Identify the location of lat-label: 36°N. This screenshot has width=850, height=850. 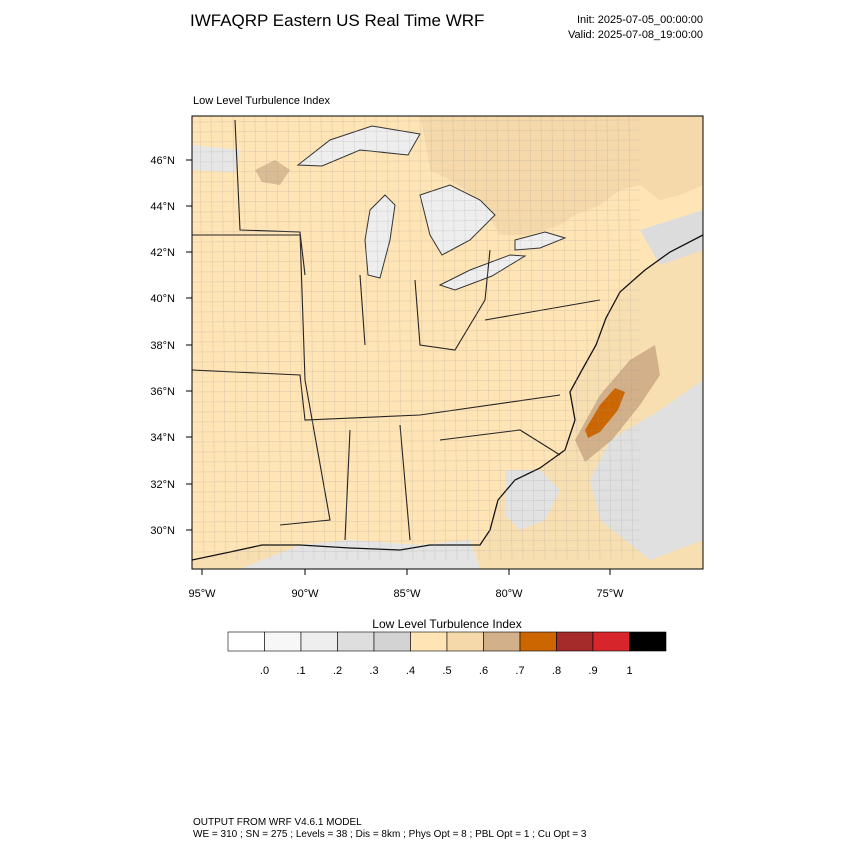
(162, 392).